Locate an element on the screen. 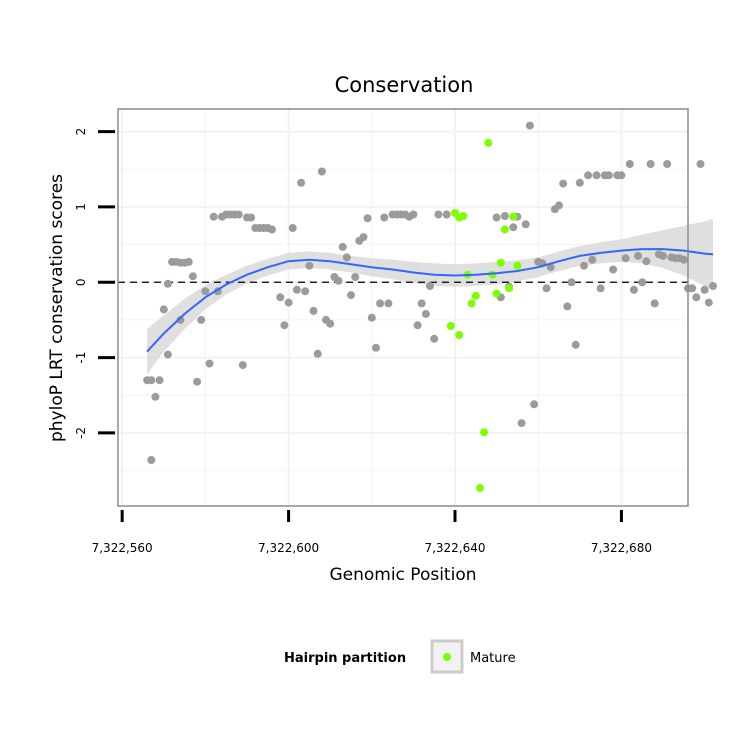 The image size is (750, 750). x-tick-label: 7,322,640 is located at coordinates (454, 548).